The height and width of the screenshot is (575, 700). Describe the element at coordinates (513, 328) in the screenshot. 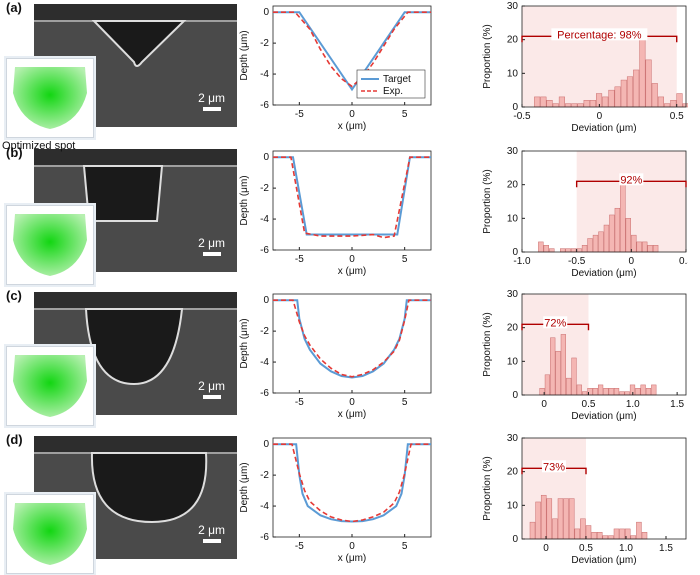

I see `y-tick-label: 20` at that location.